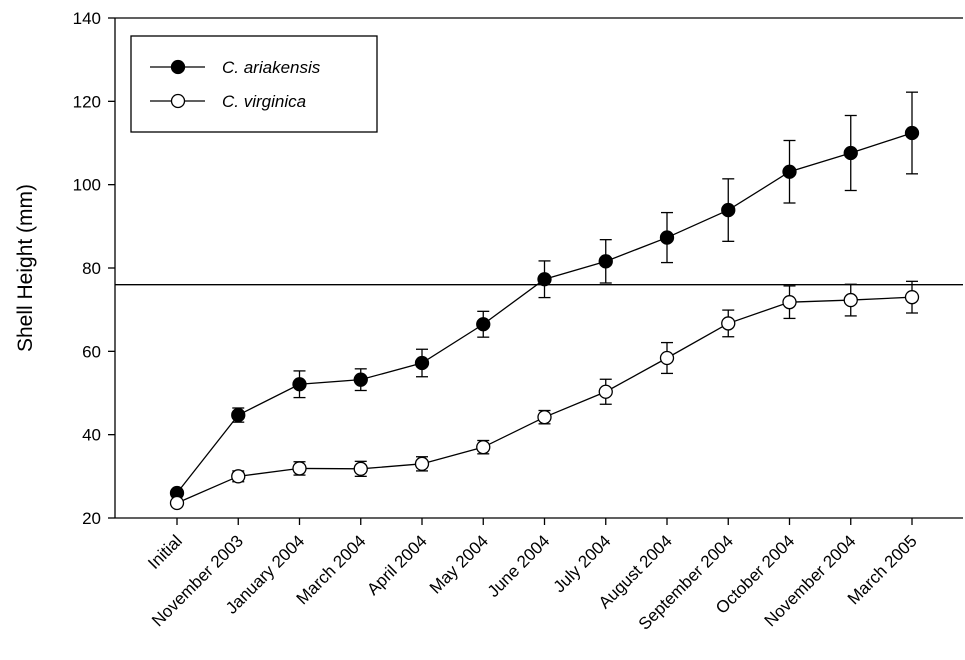 Image resolution: width=965 pixels, height=660 pixels. Describe the element at coordinates (519, 566) in the screenshot. I see `x-tick-label: June 2004` at that location.